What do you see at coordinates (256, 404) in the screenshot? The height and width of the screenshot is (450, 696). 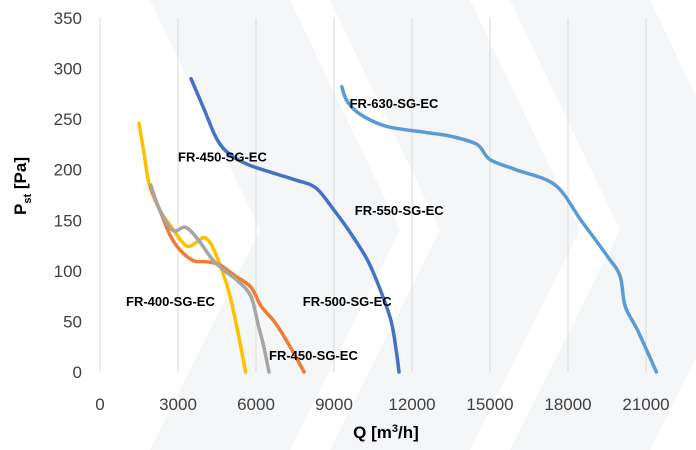 I see `x-tick-label: 6000` at bounding box center [256, 404].